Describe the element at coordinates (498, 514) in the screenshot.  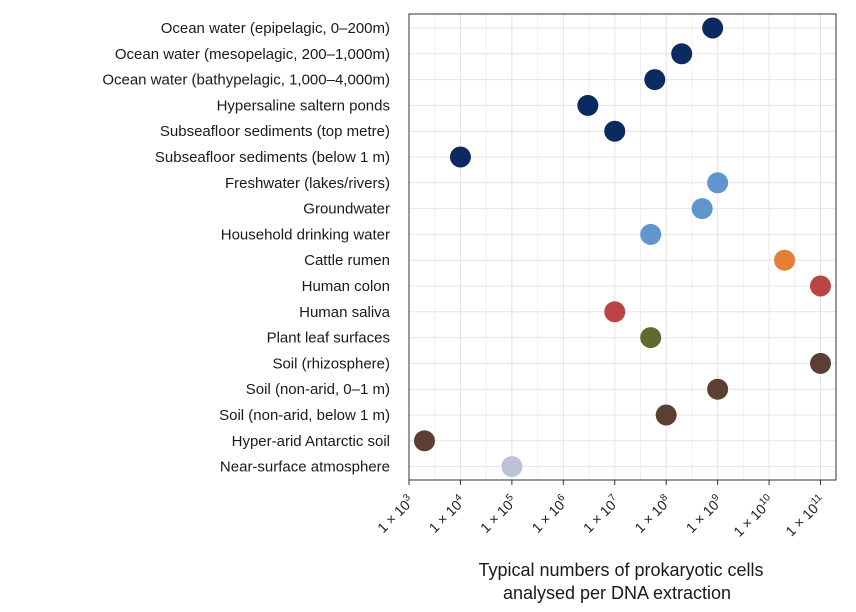
I see `x-tick-label: 1 × 105` at that location.